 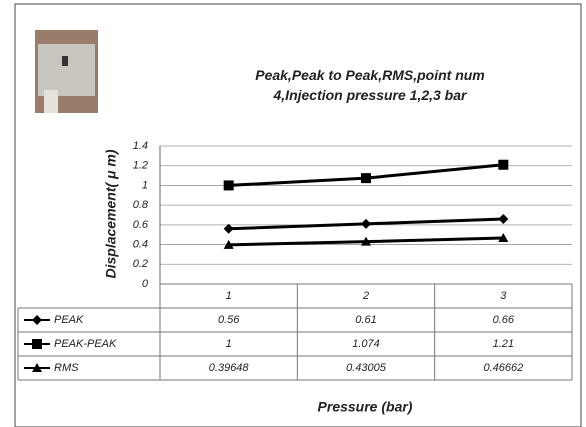 What do you see at coordinates (66, 71) in the screenshot?
I see `photo-thumbnail` at bounding box center [66, 71].